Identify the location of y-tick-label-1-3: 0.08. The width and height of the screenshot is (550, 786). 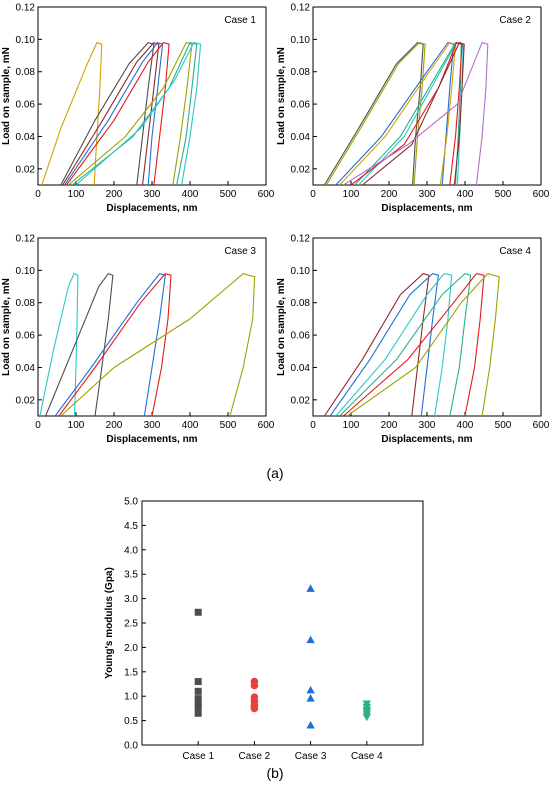
(26, 72).